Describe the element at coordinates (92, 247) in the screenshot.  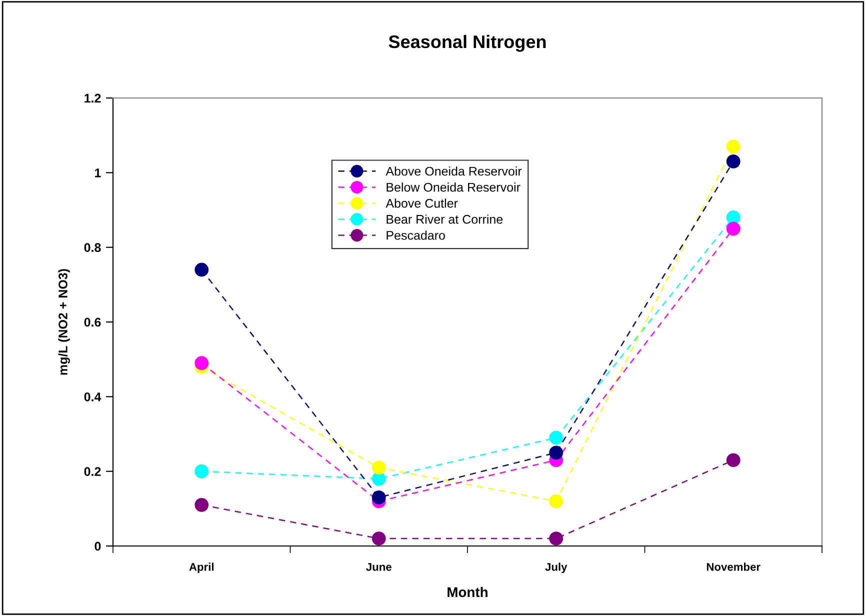
I see `y-tick-label: 0.8` at that location.